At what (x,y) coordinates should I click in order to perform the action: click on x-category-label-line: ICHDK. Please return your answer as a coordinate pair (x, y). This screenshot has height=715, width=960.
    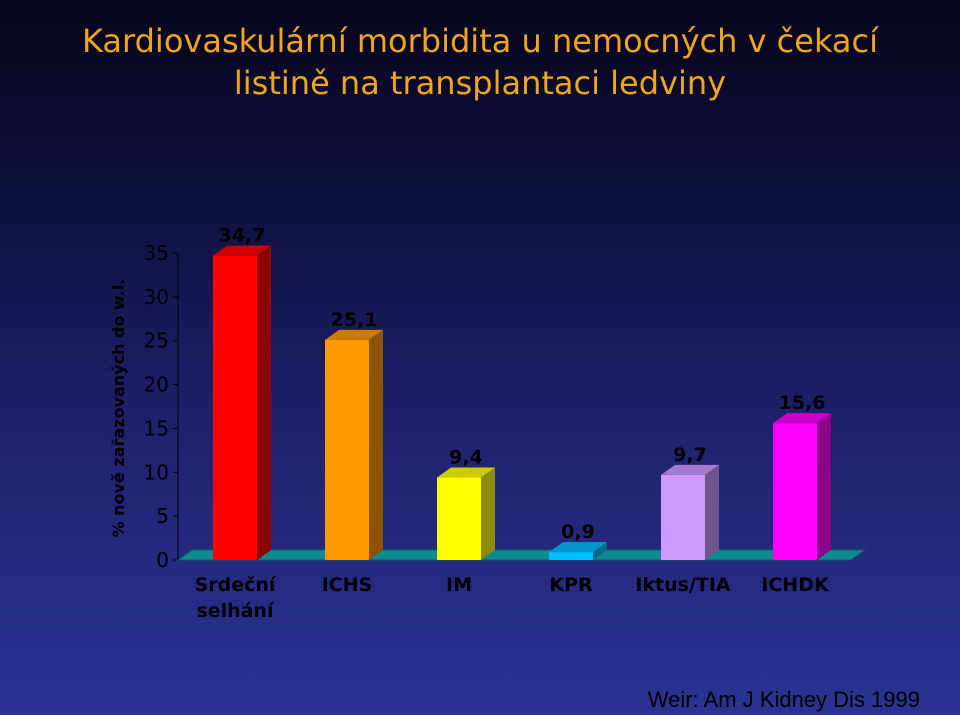
    Looking at the image, I should click on (795, 585).